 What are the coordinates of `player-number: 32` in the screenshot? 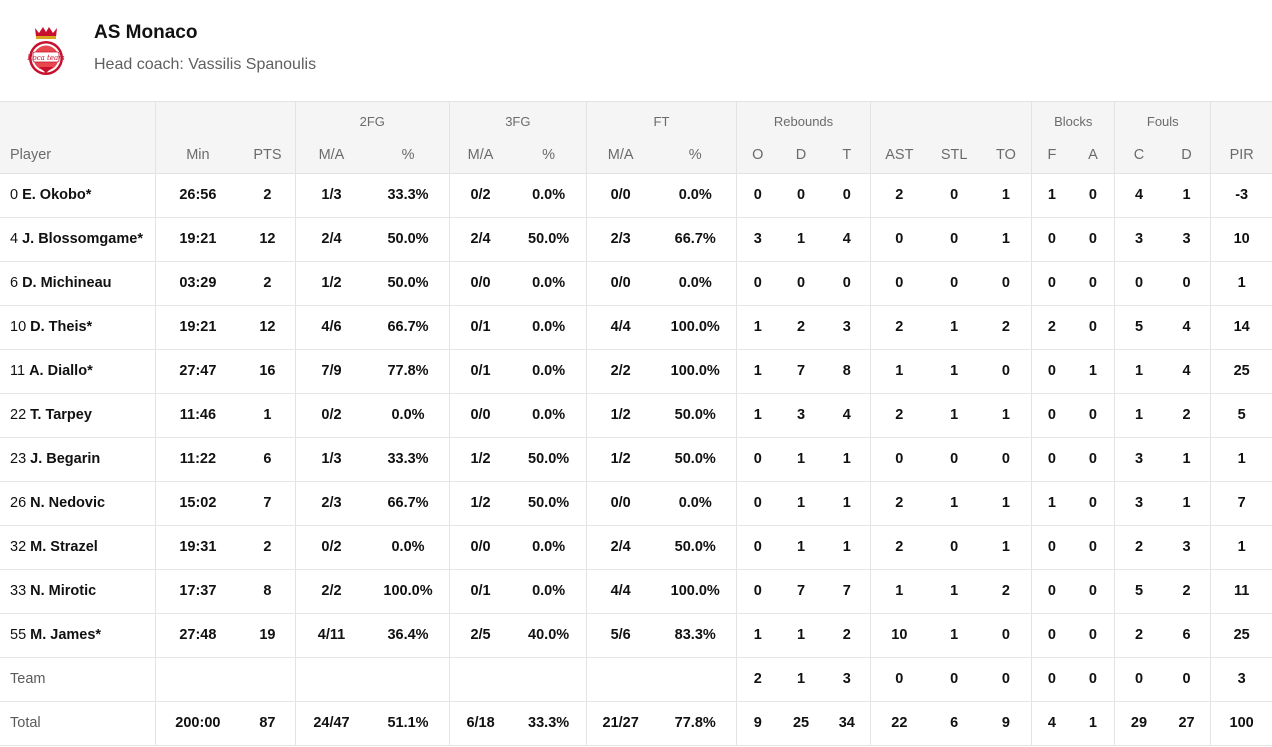 It's located at (18, 547).